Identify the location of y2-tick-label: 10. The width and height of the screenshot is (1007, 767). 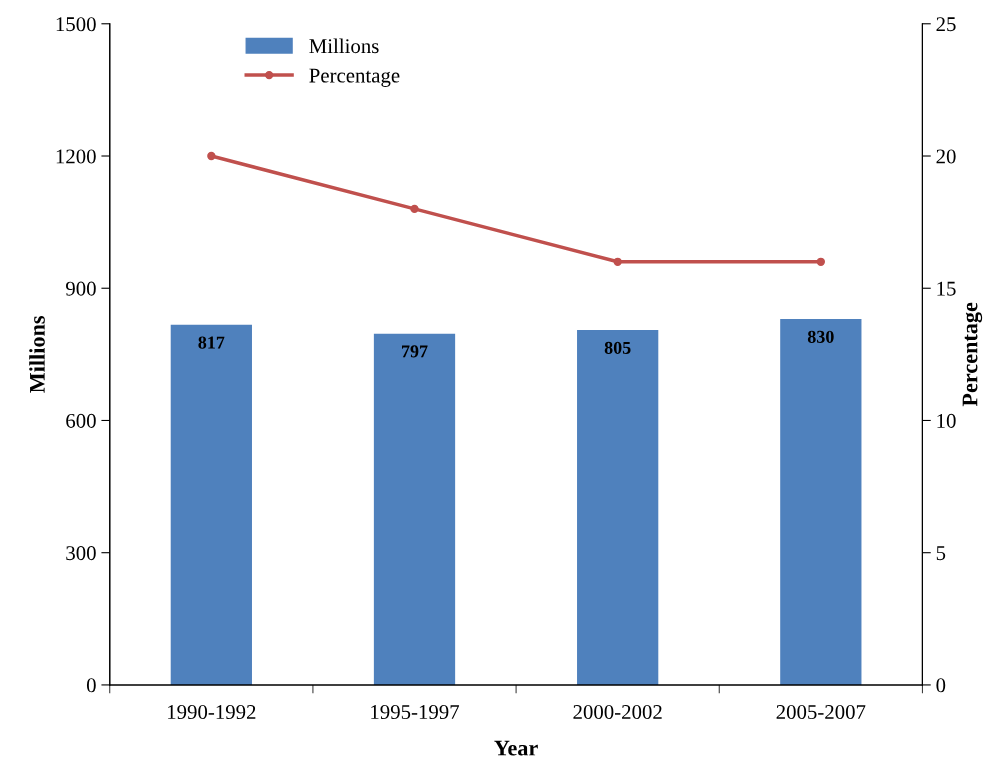
(946, 420).